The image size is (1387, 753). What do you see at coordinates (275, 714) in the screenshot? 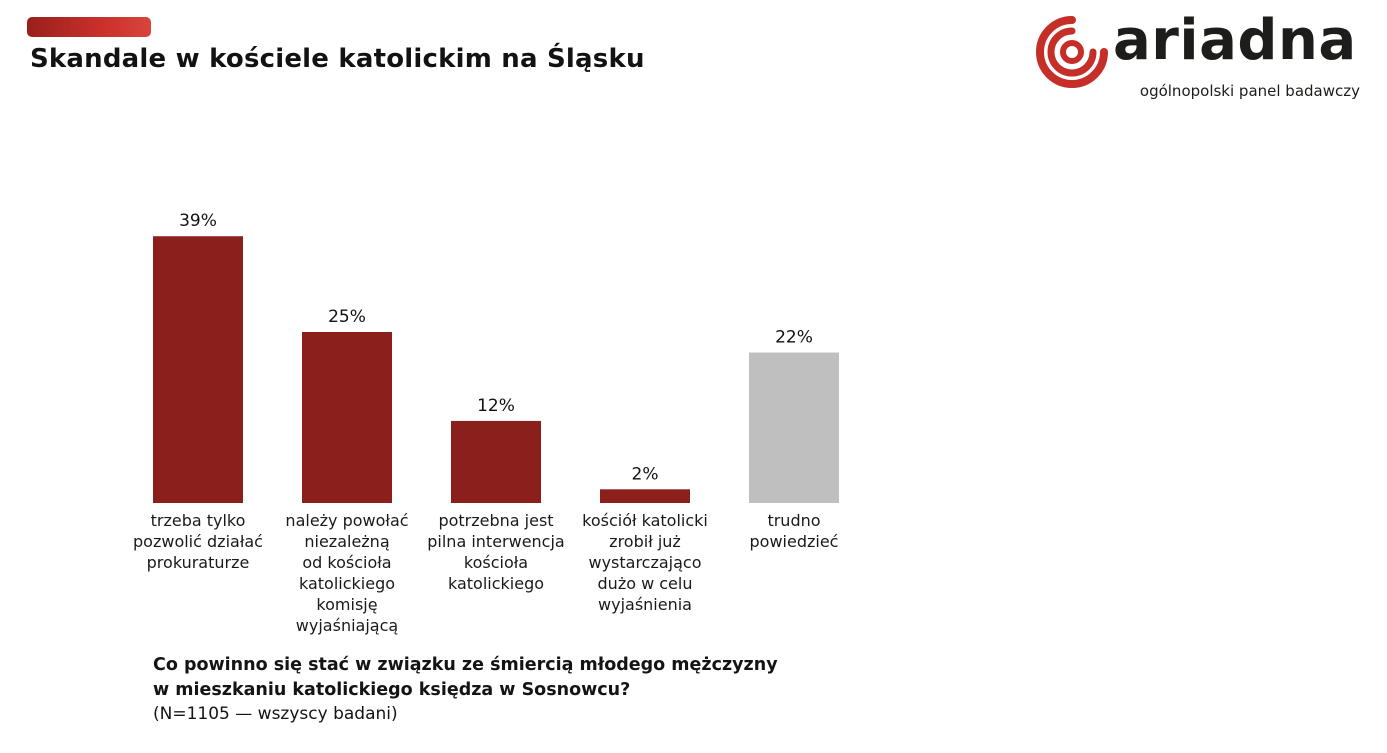
I see `sample-base-note: (N=1105 — wszyscy badani)` at bounding box center [275, 714].